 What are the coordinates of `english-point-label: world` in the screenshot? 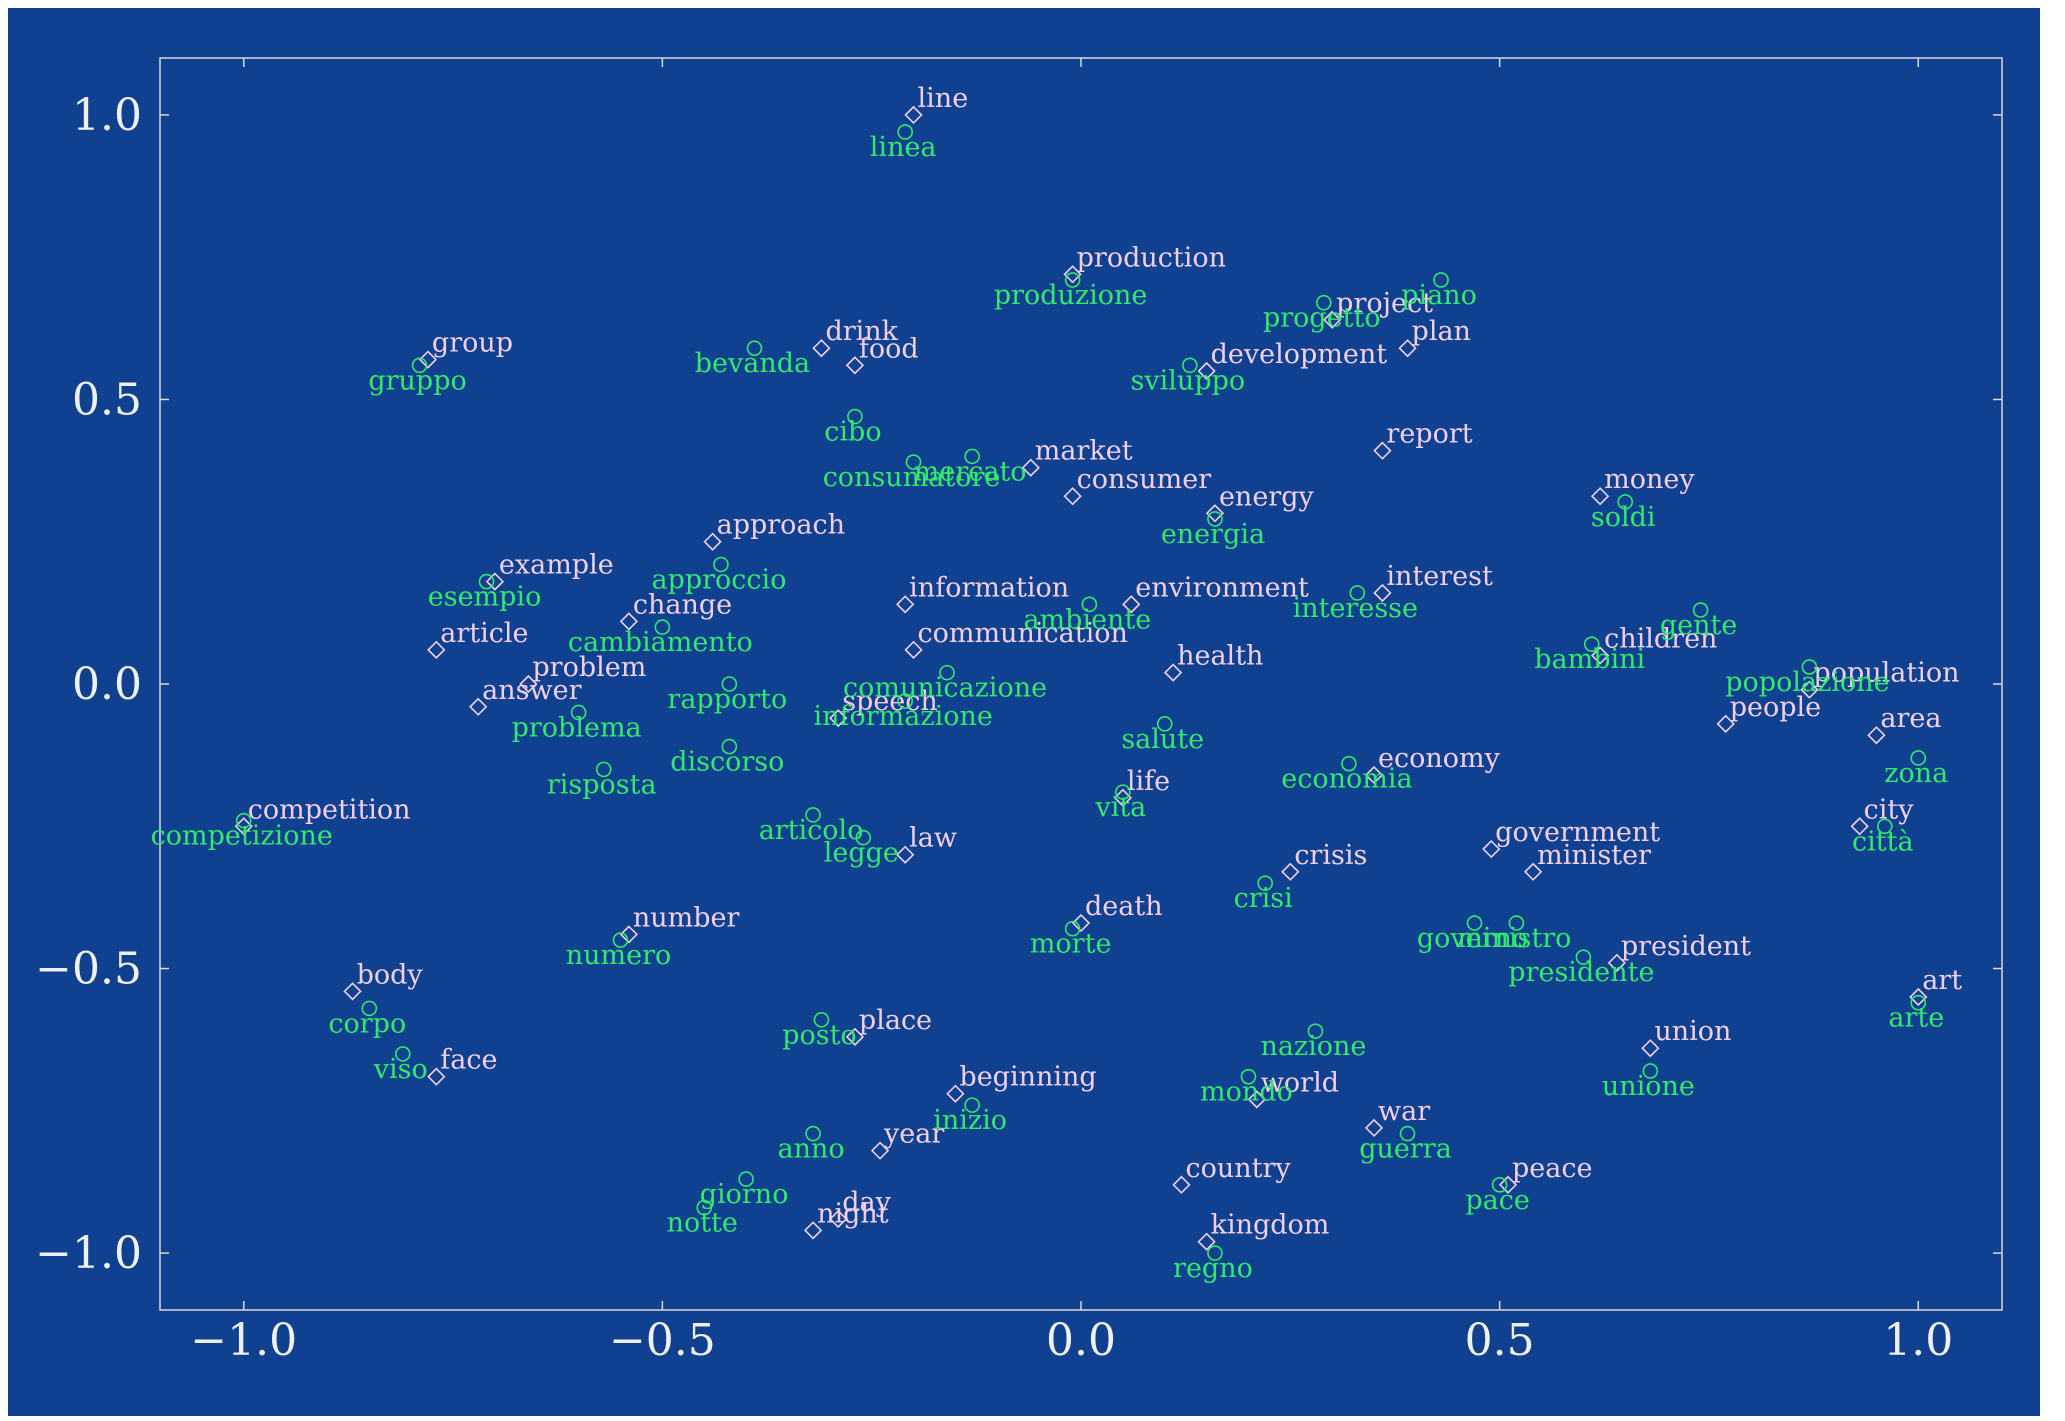 It's located at (1300, 1082).